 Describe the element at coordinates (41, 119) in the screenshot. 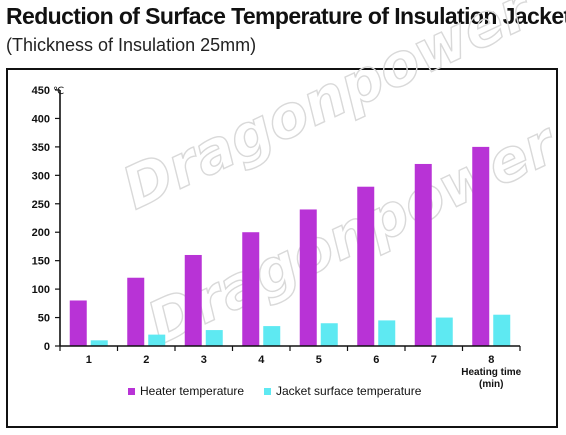

I see `y-tick-label: 400` at that location.